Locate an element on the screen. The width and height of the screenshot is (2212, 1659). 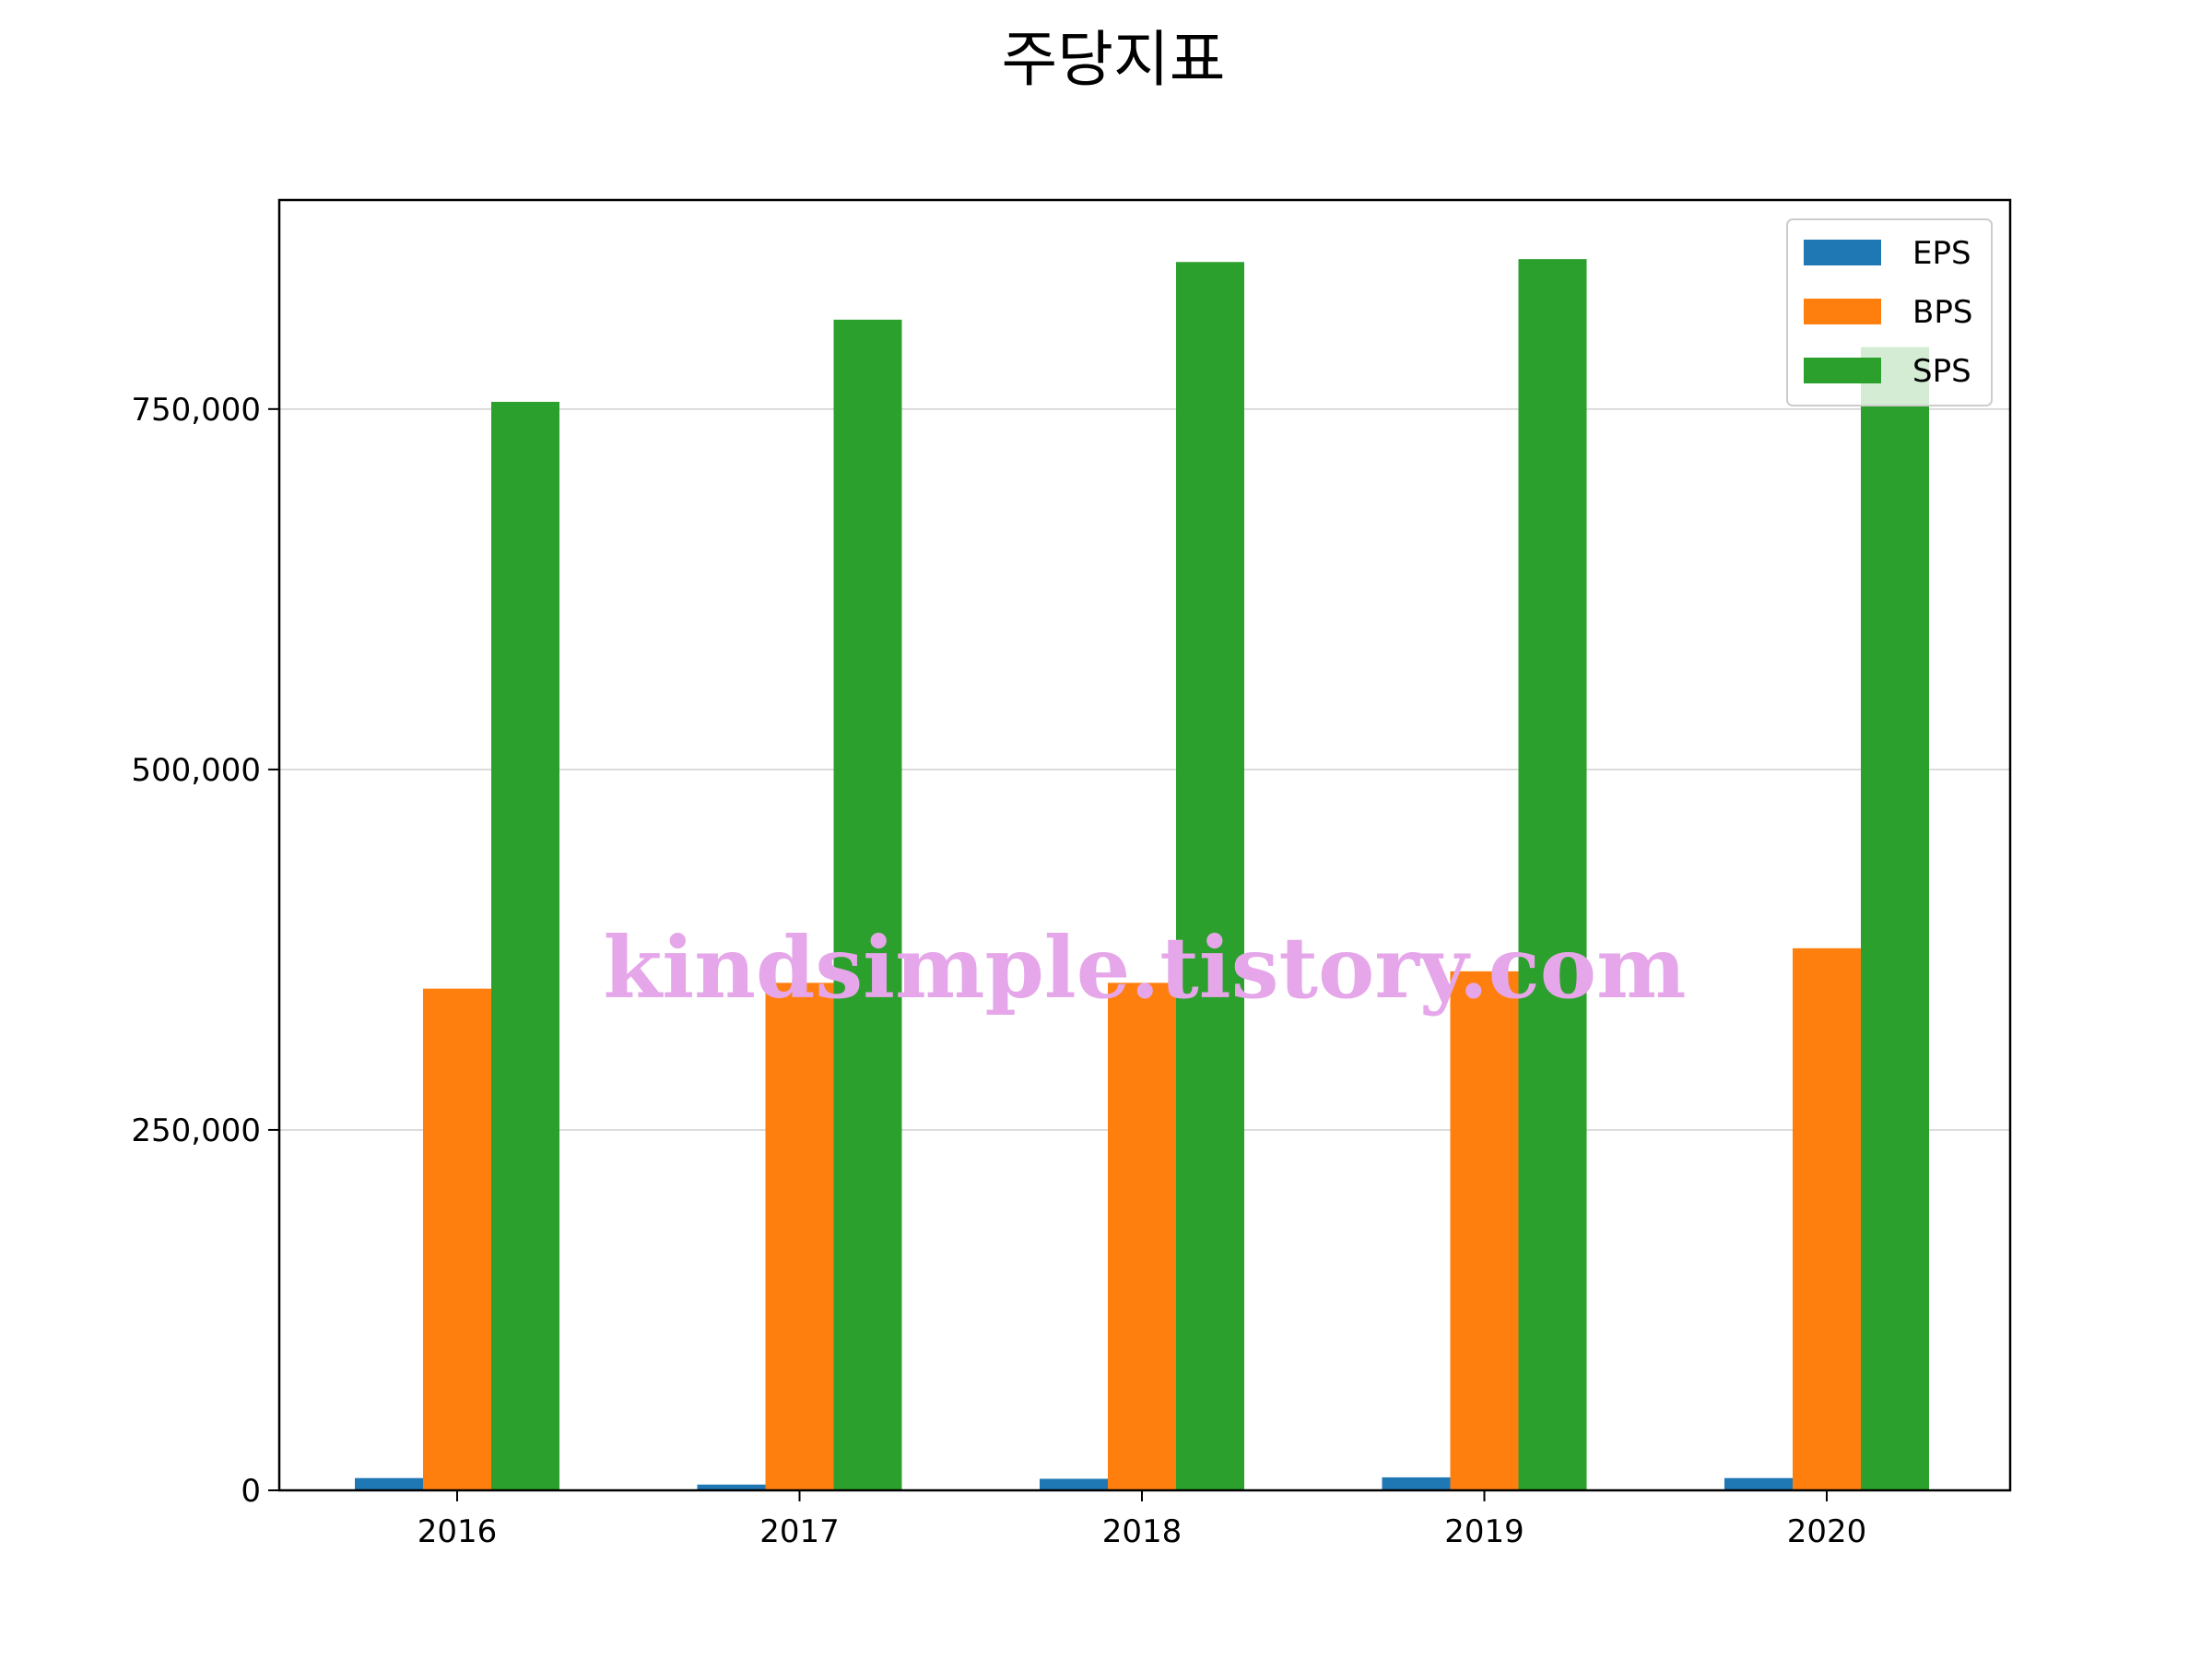
bar-sps-2016 is located at coordinates (525, 946).